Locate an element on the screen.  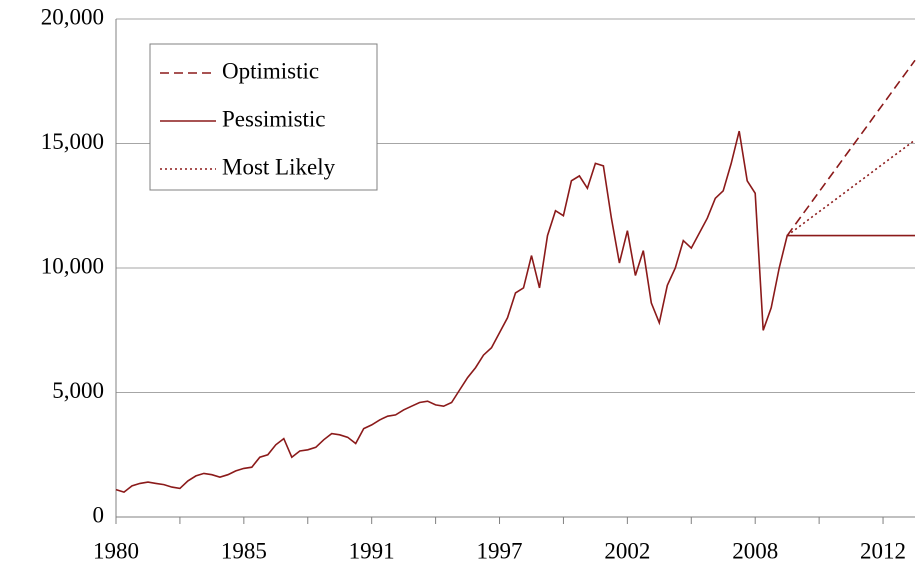
y-tick-label: 5,000 is located at coordinates (78, 390).